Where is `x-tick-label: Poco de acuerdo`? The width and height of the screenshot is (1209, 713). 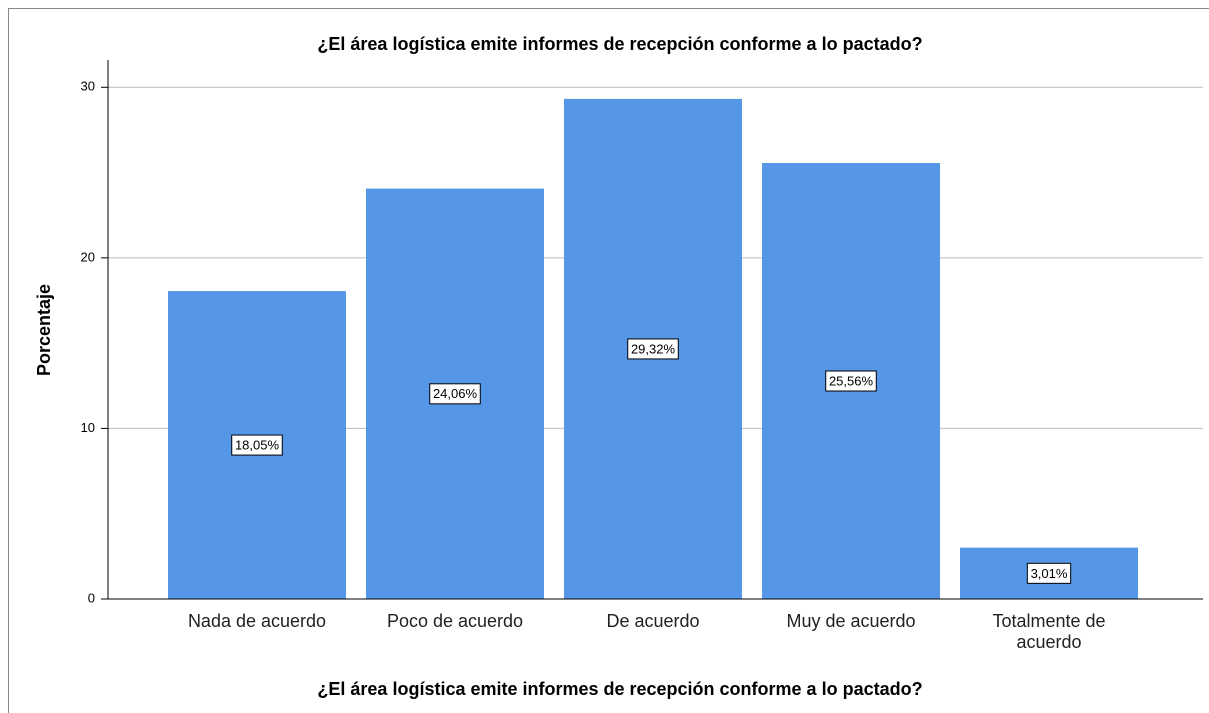
x-tick-label: Poco de acuerdo is located at coordinates (455, 621).